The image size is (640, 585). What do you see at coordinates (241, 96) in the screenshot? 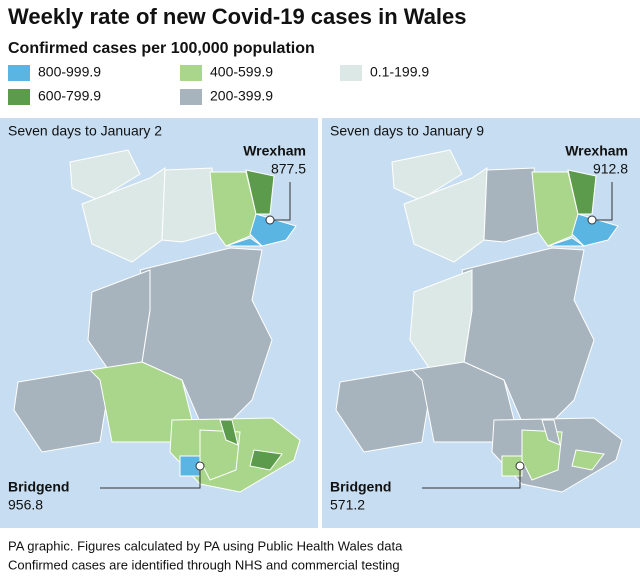
I see `legend-label: 200-399.9` at bounding box center [241, 96].